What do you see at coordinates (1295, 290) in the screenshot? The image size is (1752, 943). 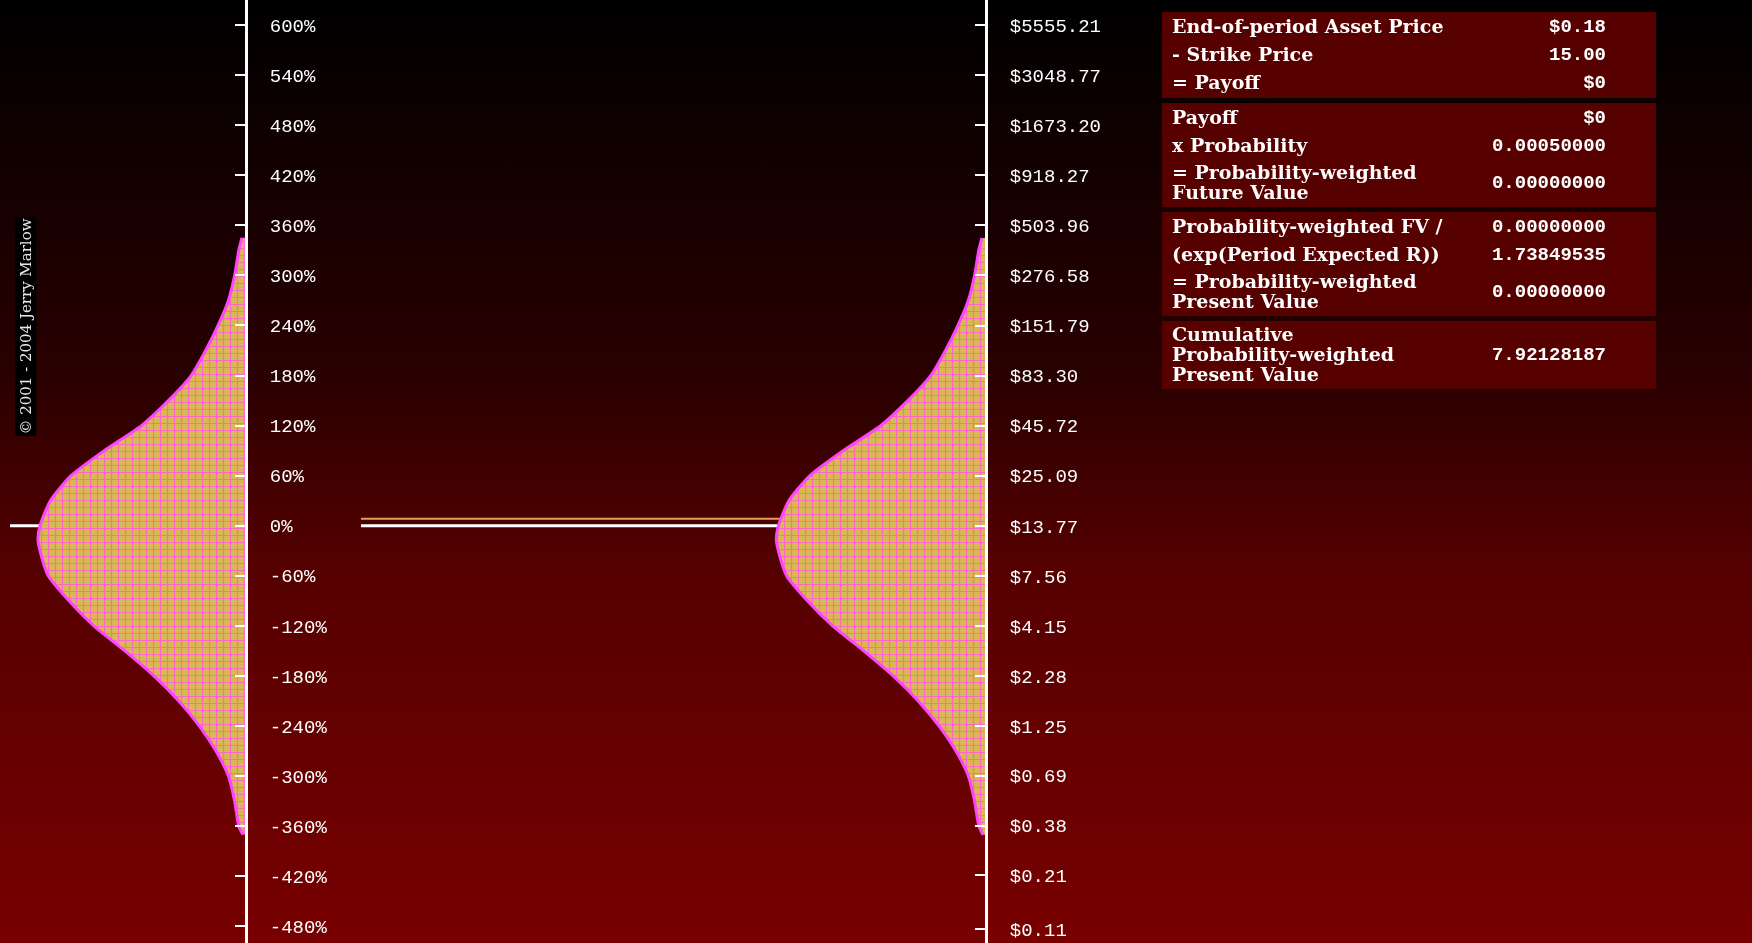 I see `text: = Probability-weighted Present Value` at bounding box center [1295, 290].